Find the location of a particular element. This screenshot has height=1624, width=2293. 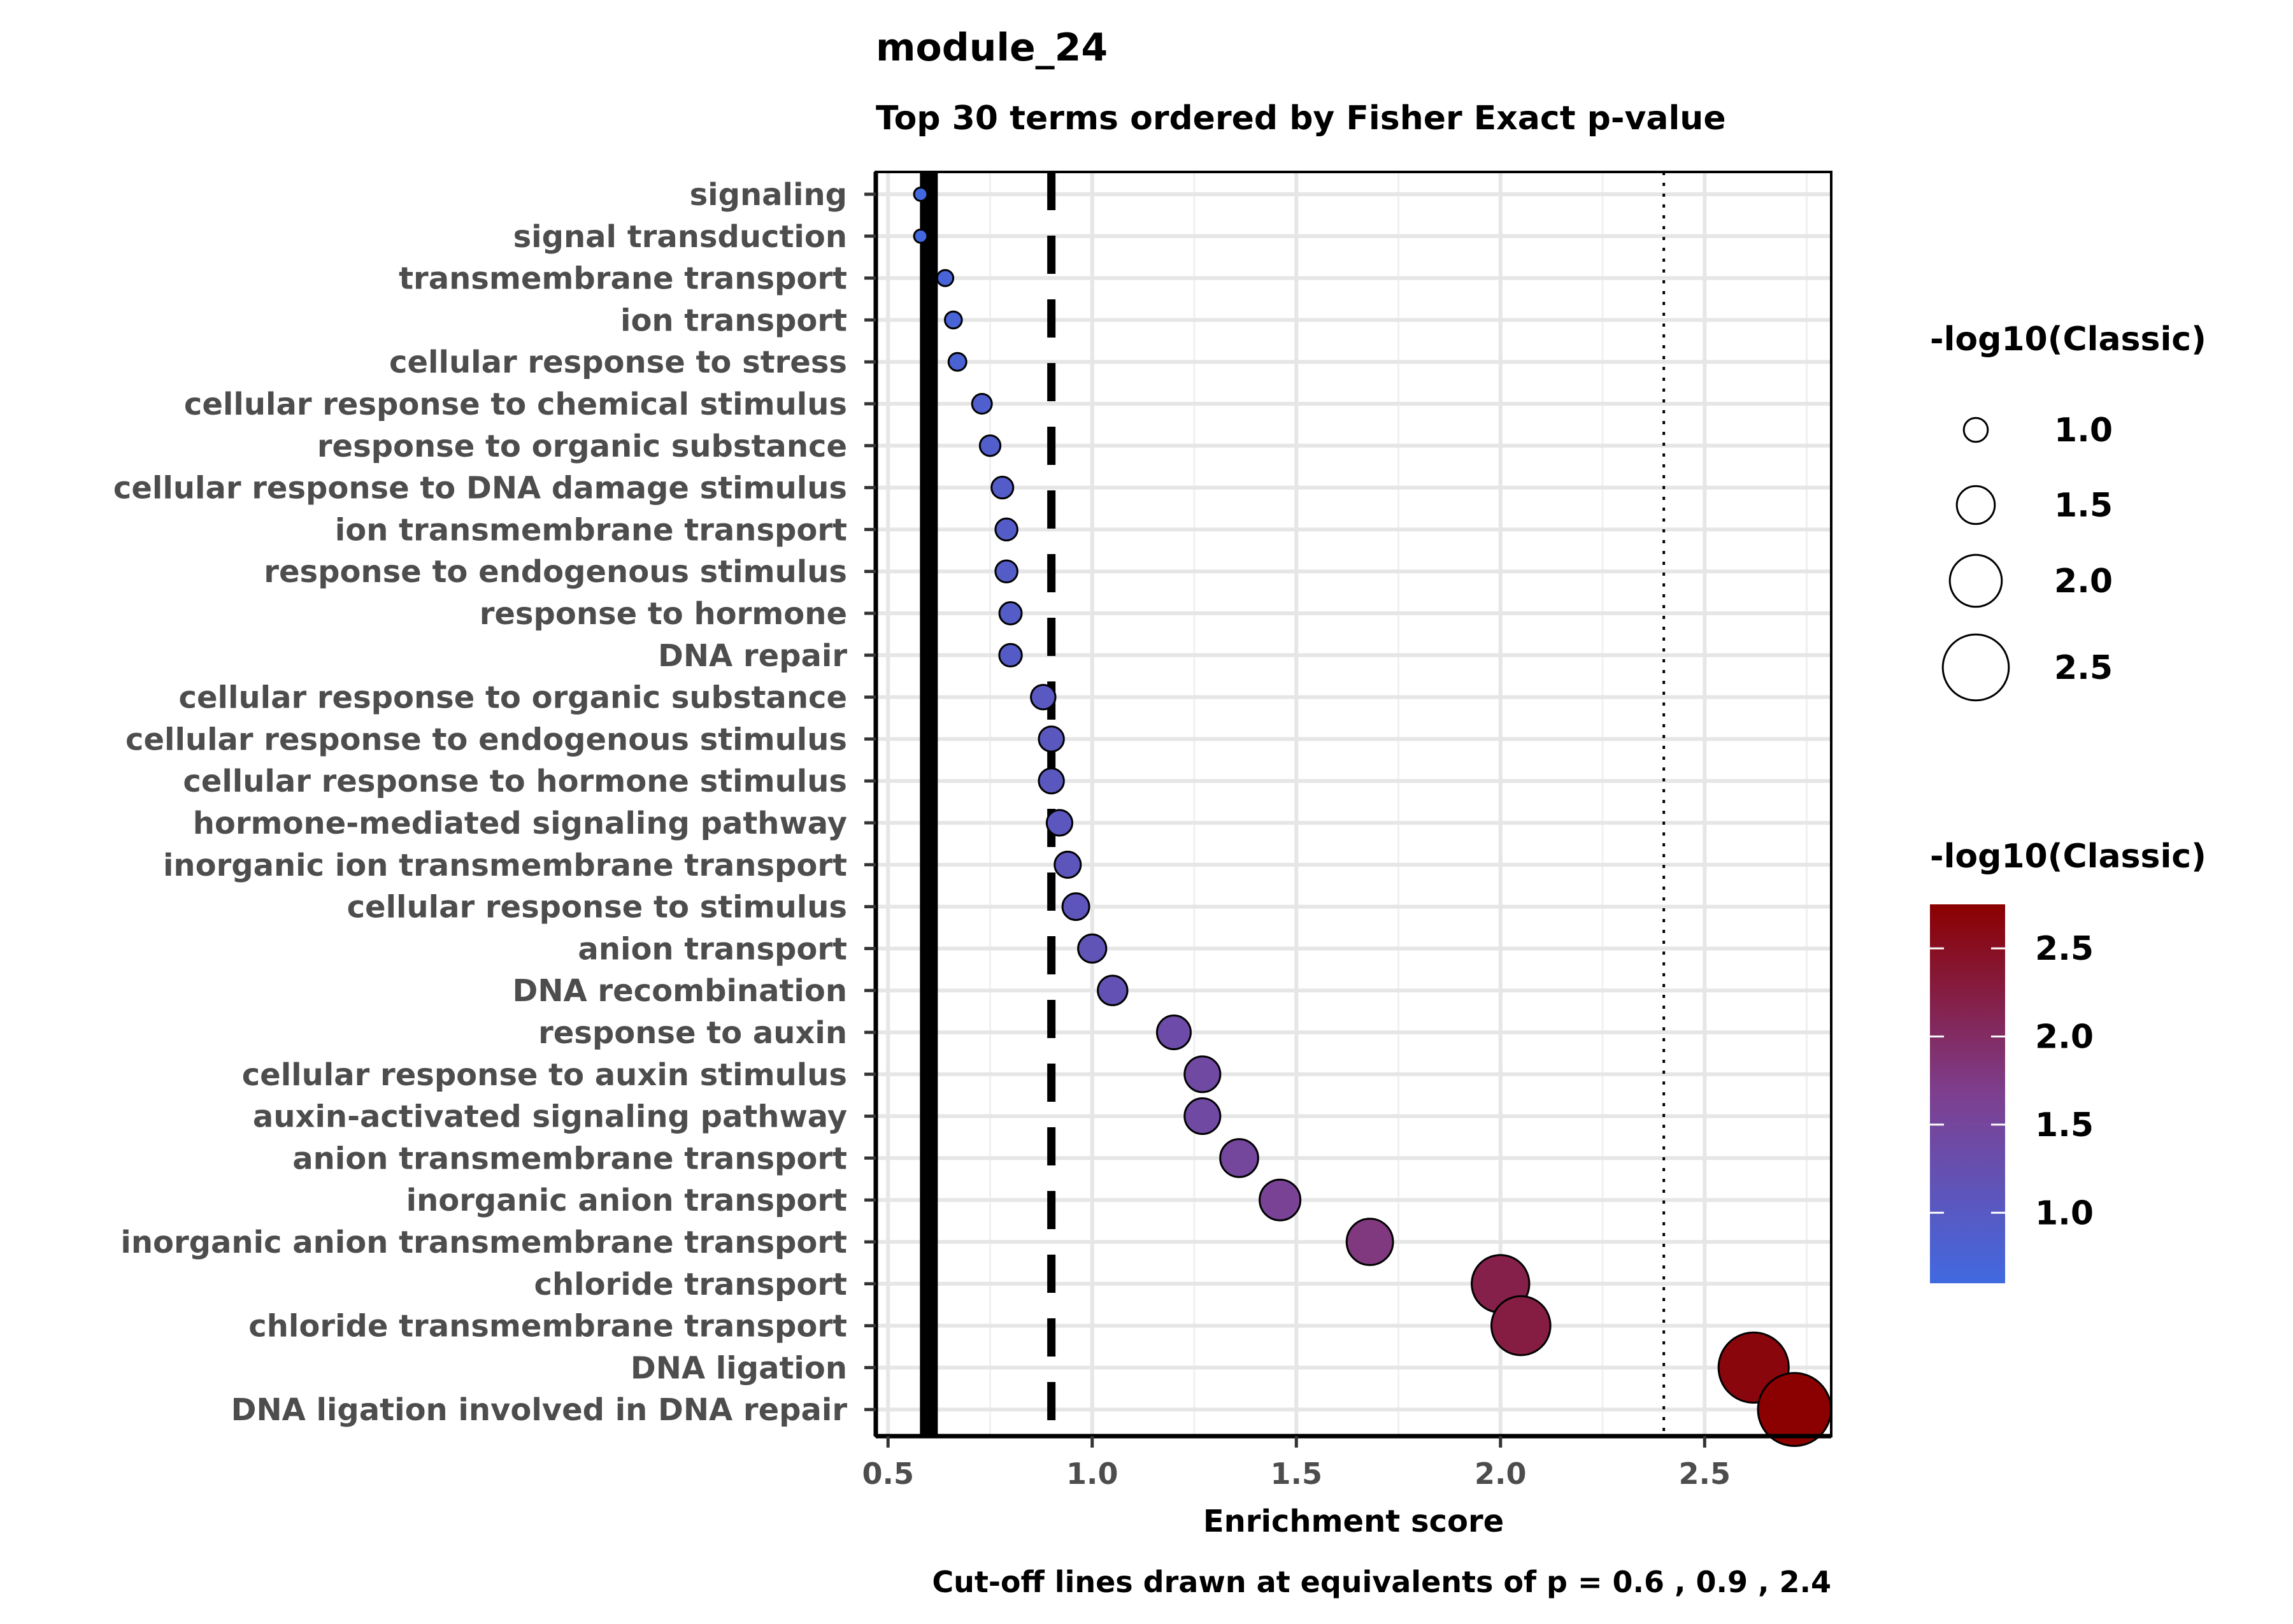

y-tick-label: anion transmembrane transport is located at coordinates (569, 1158).